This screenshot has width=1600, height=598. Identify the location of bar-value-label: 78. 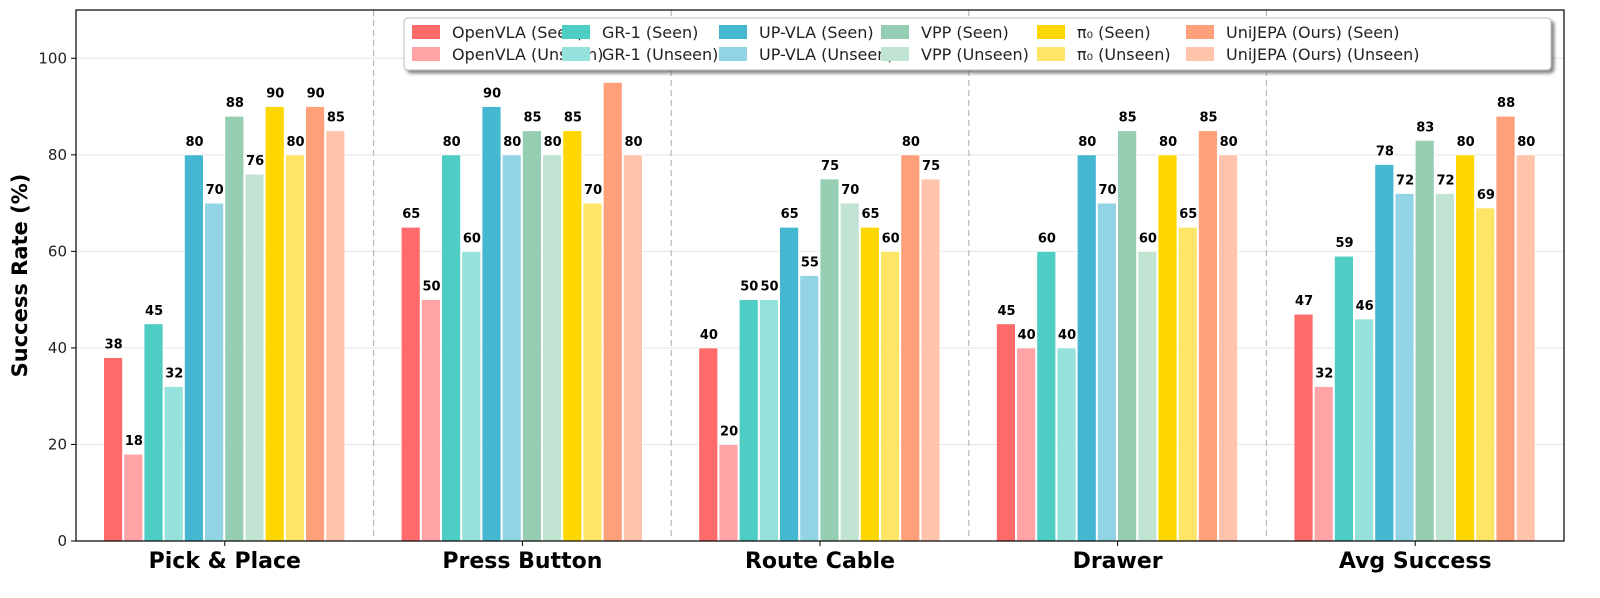
(1385, 151).